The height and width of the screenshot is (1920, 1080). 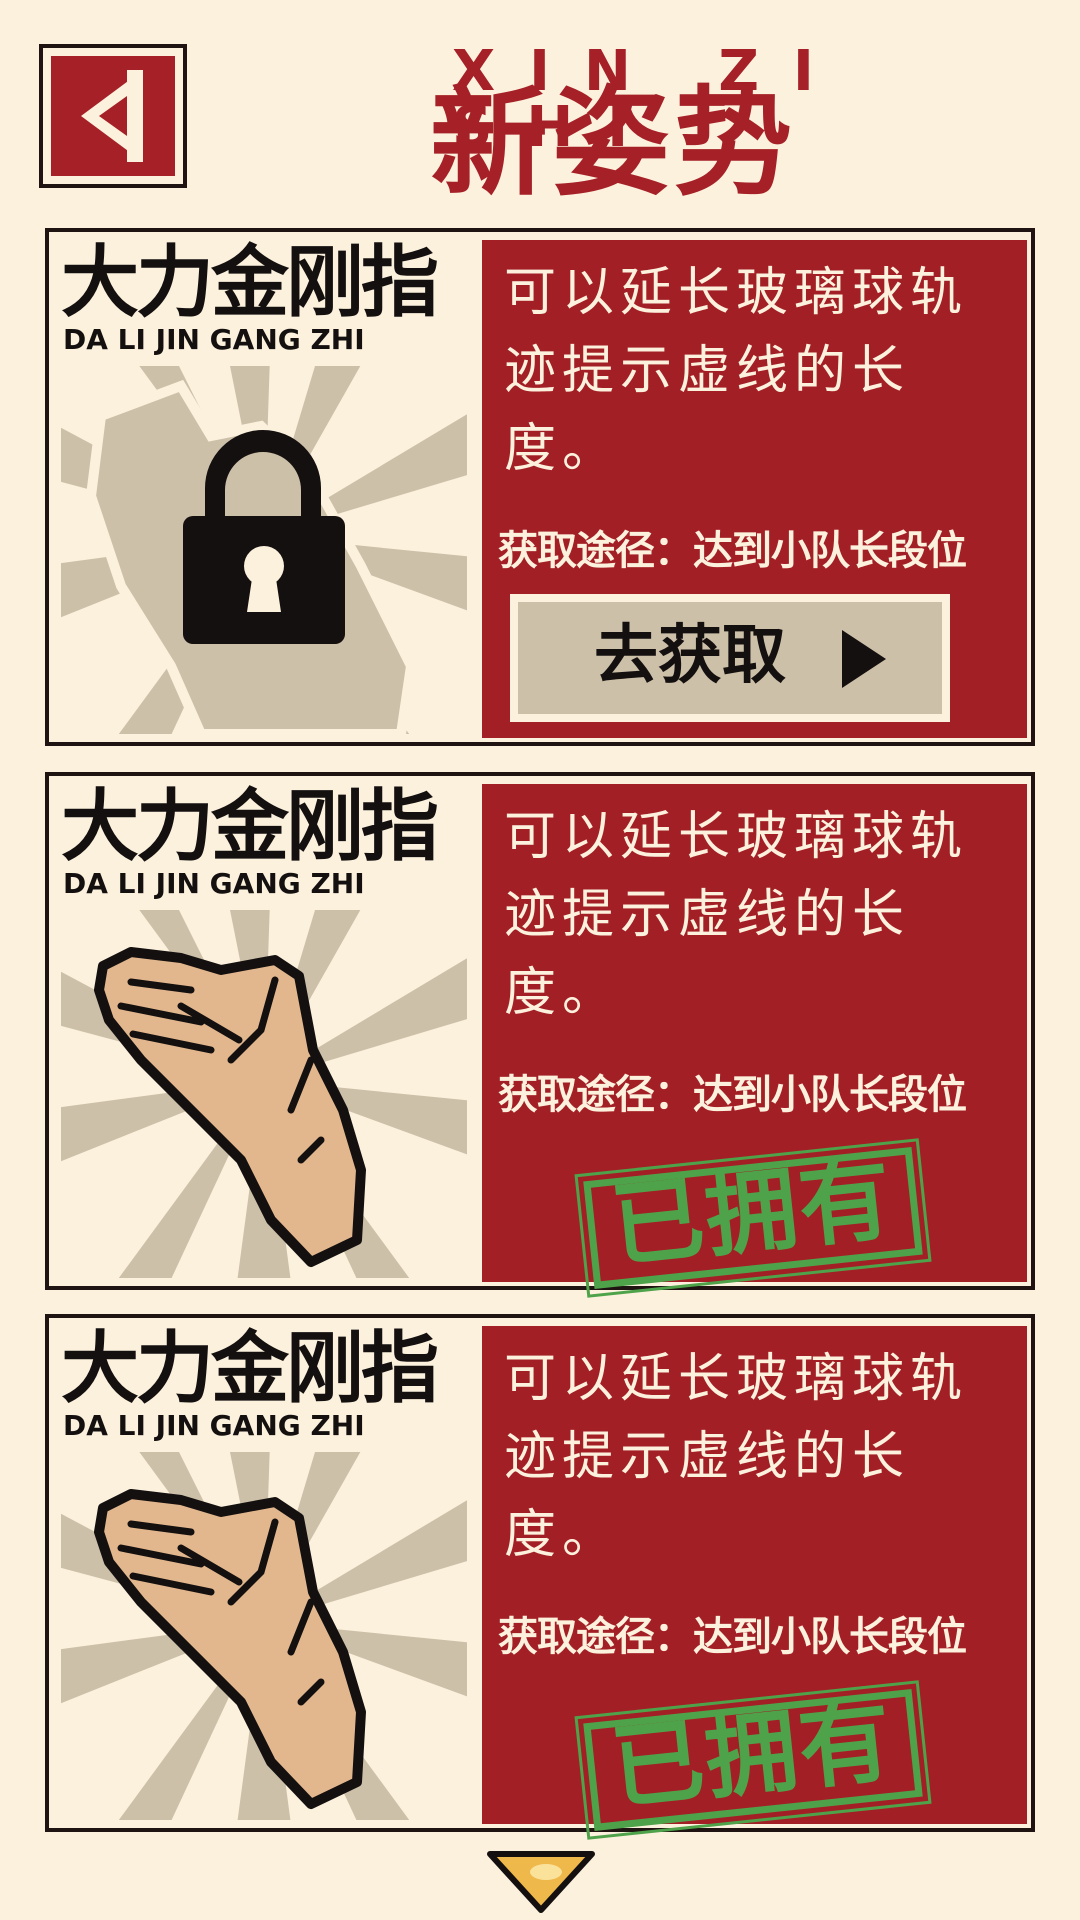 I want to click on scroll-down-button, so click(x=541, y=1882).